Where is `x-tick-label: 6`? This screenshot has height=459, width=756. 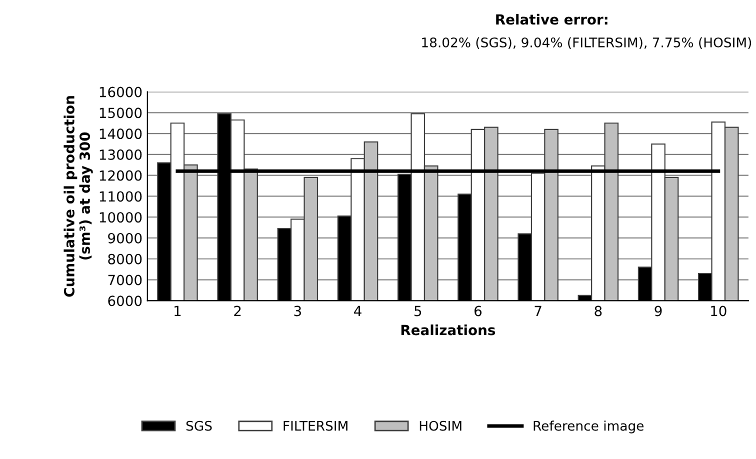 x-tick-label: 6 is located at coordinates (478, 311).